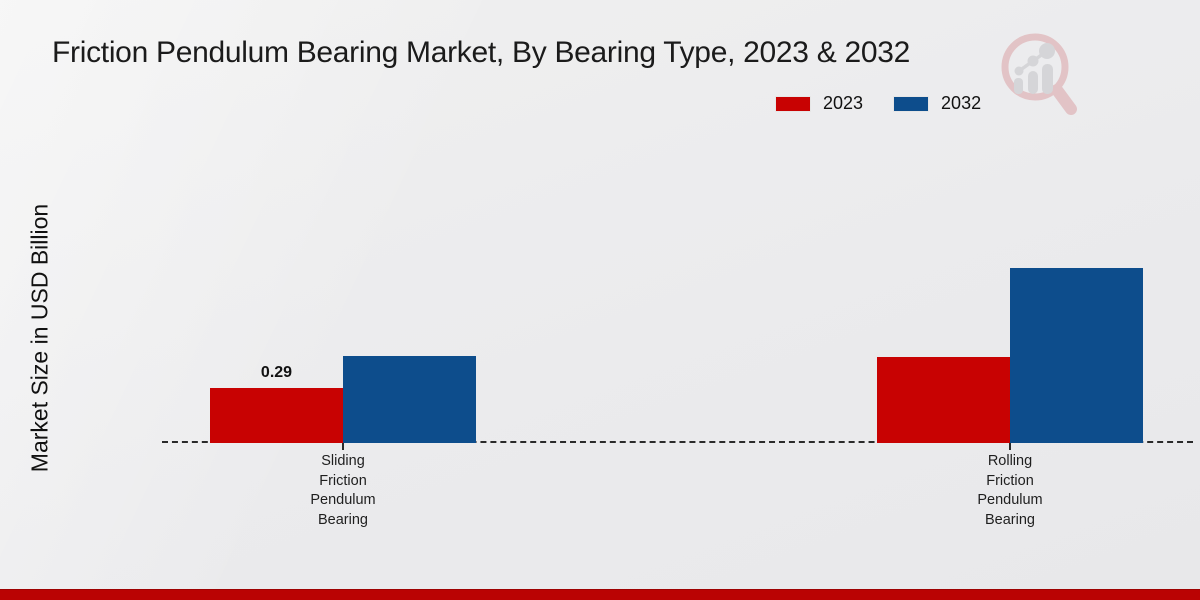 This screenshot has height=600, width=1200. I want to click on category-label-line: Rolling, so click(1010, 461).